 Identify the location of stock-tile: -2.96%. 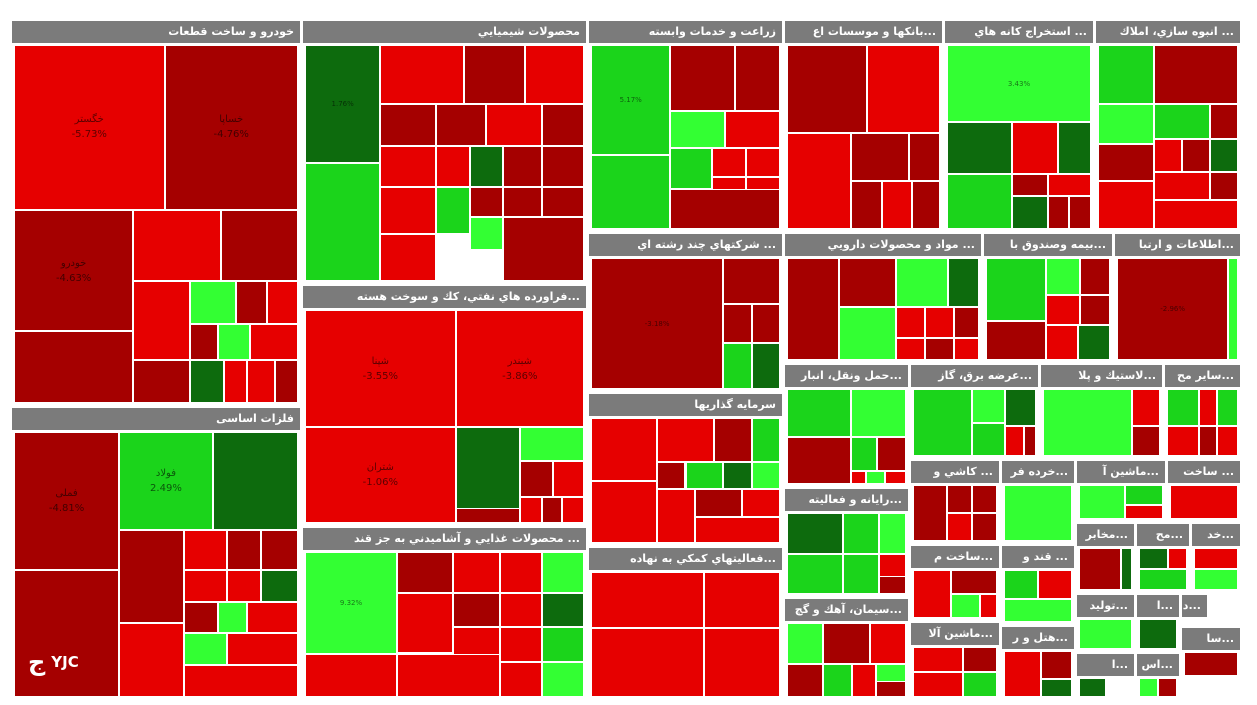
(1173, 309).